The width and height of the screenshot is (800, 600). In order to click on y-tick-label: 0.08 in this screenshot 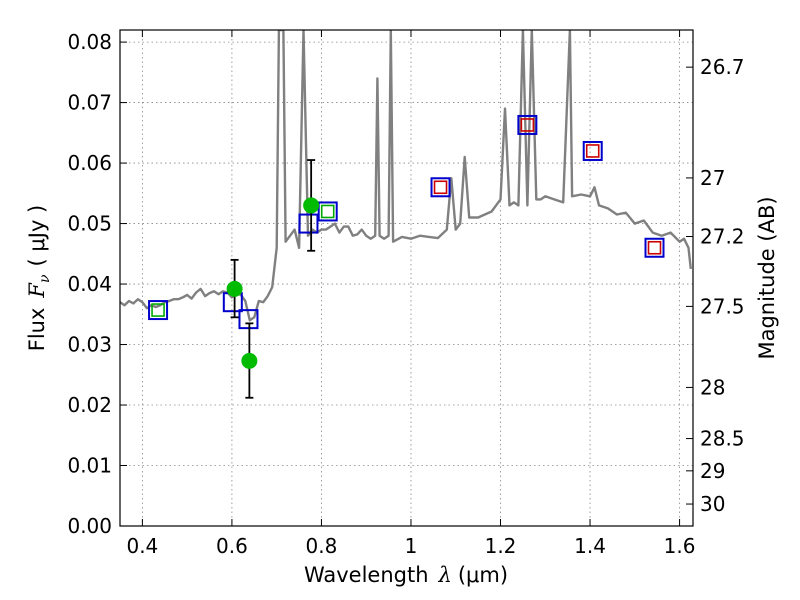, I will do `click(89, 42)`.